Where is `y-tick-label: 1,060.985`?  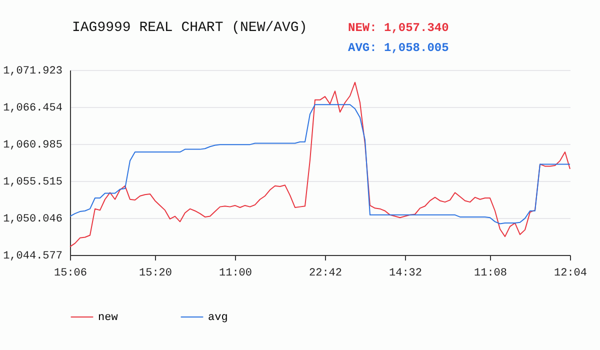 y-tick-label: 1,060.985 is located at coordinates (32, 145).